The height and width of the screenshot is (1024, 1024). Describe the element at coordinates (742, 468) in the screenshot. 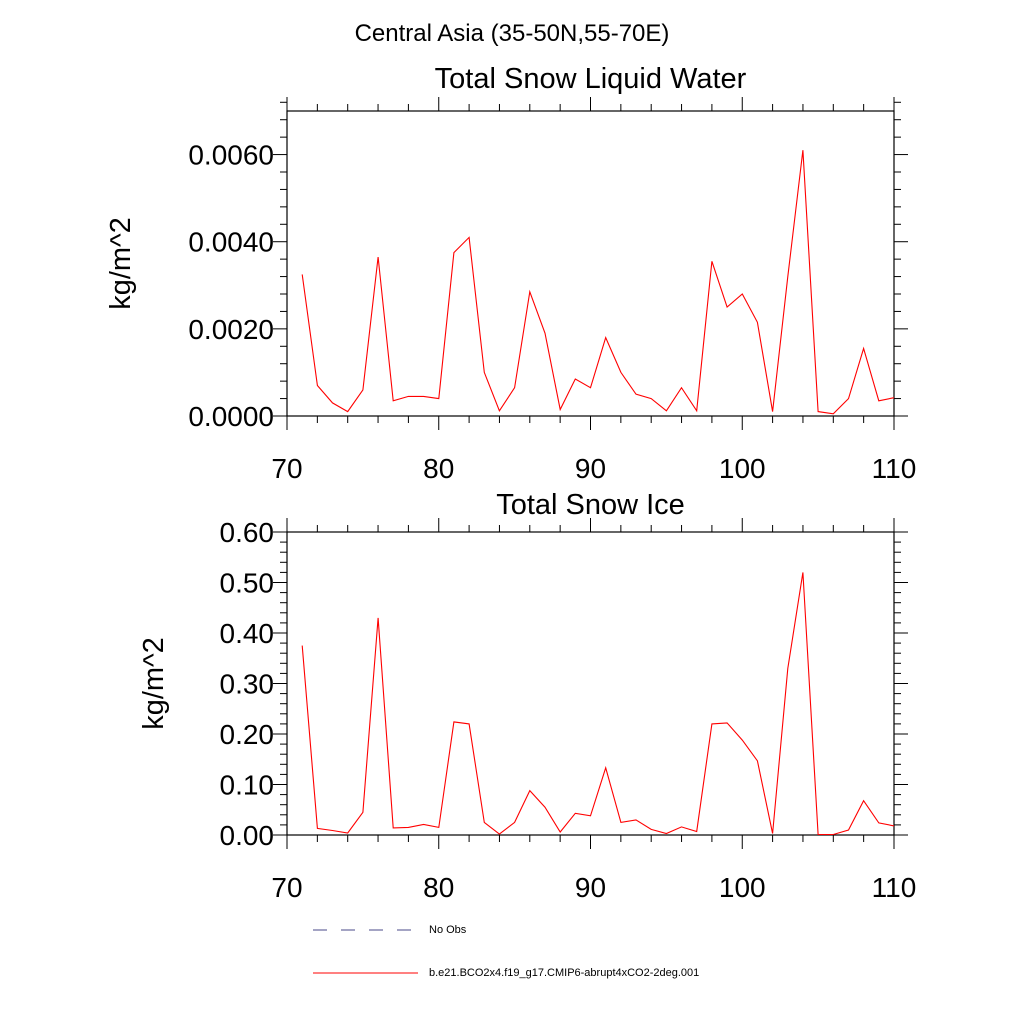

I see `liquid-water-x-tick-label: 100` at that location.